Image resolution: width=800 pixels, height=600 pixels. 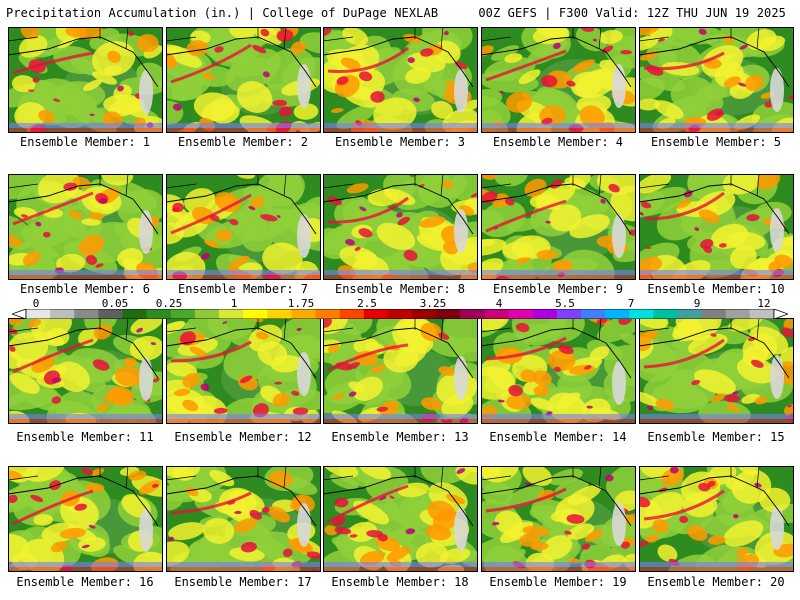 I want to click on legend-tick-label: 12, so click(x=764, y=303).